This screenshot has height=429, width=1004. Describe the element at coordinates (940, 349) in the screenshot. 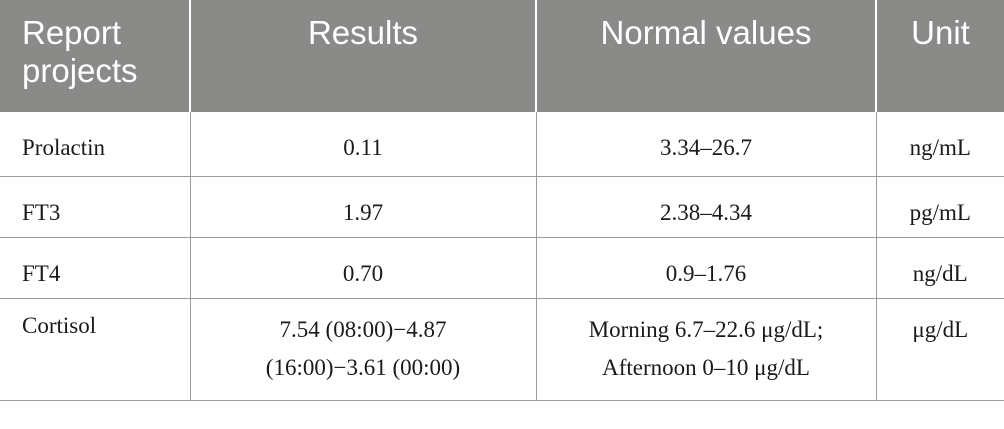

I see `cell-unit: μg/dL` at that location.